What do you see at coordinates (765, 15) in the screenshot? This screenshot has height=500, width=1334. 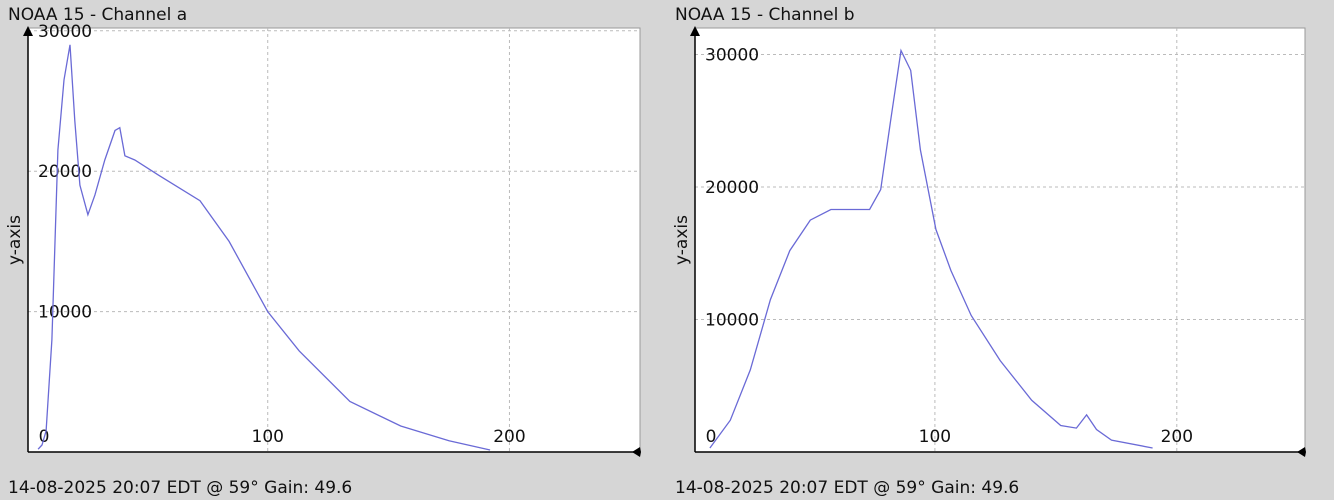 I see `chart-title: NOAA 15 - Channel b` at bounding box center [765, 15].